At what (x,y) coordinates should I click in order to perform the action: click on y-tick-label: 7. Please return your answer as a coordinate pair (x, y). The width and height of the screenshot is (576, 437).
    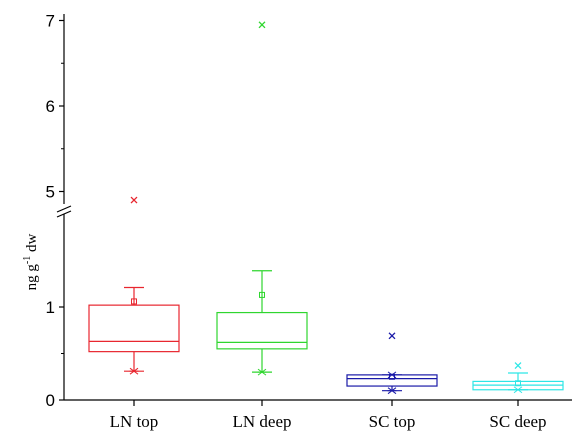
    Looking at the image, I should click on (50, 21).